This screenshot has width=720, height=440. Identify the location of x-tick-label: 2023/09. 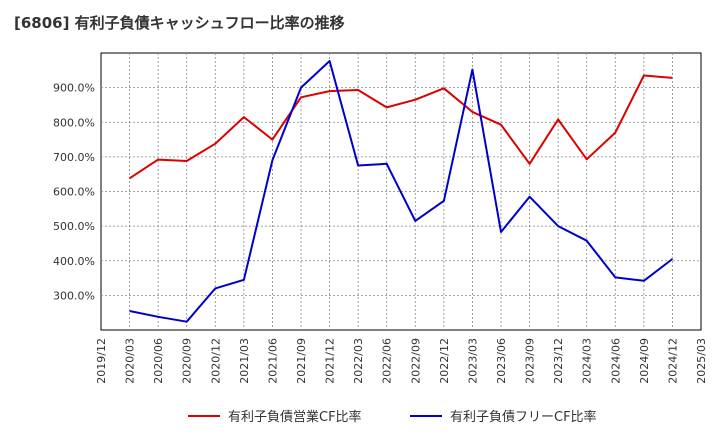
(530, 361).